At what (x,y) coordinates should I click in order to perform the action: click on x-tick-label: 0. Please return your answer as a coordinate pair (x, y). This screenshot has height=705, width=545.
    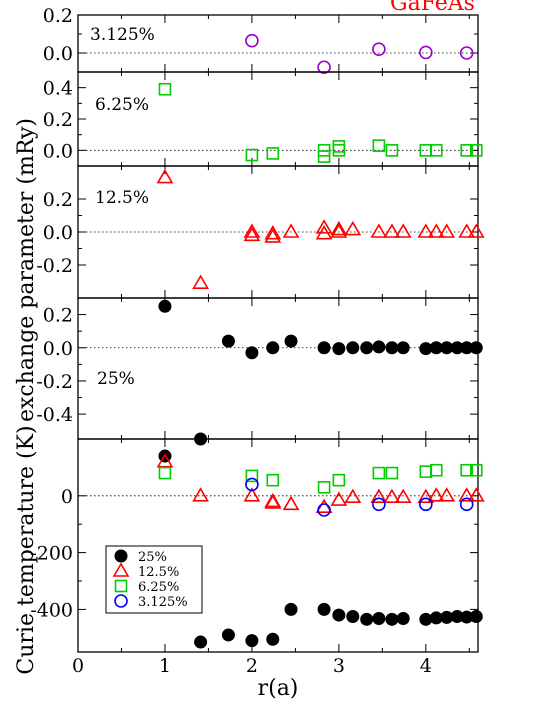
    Looking at the image, I should click on (78, 666).